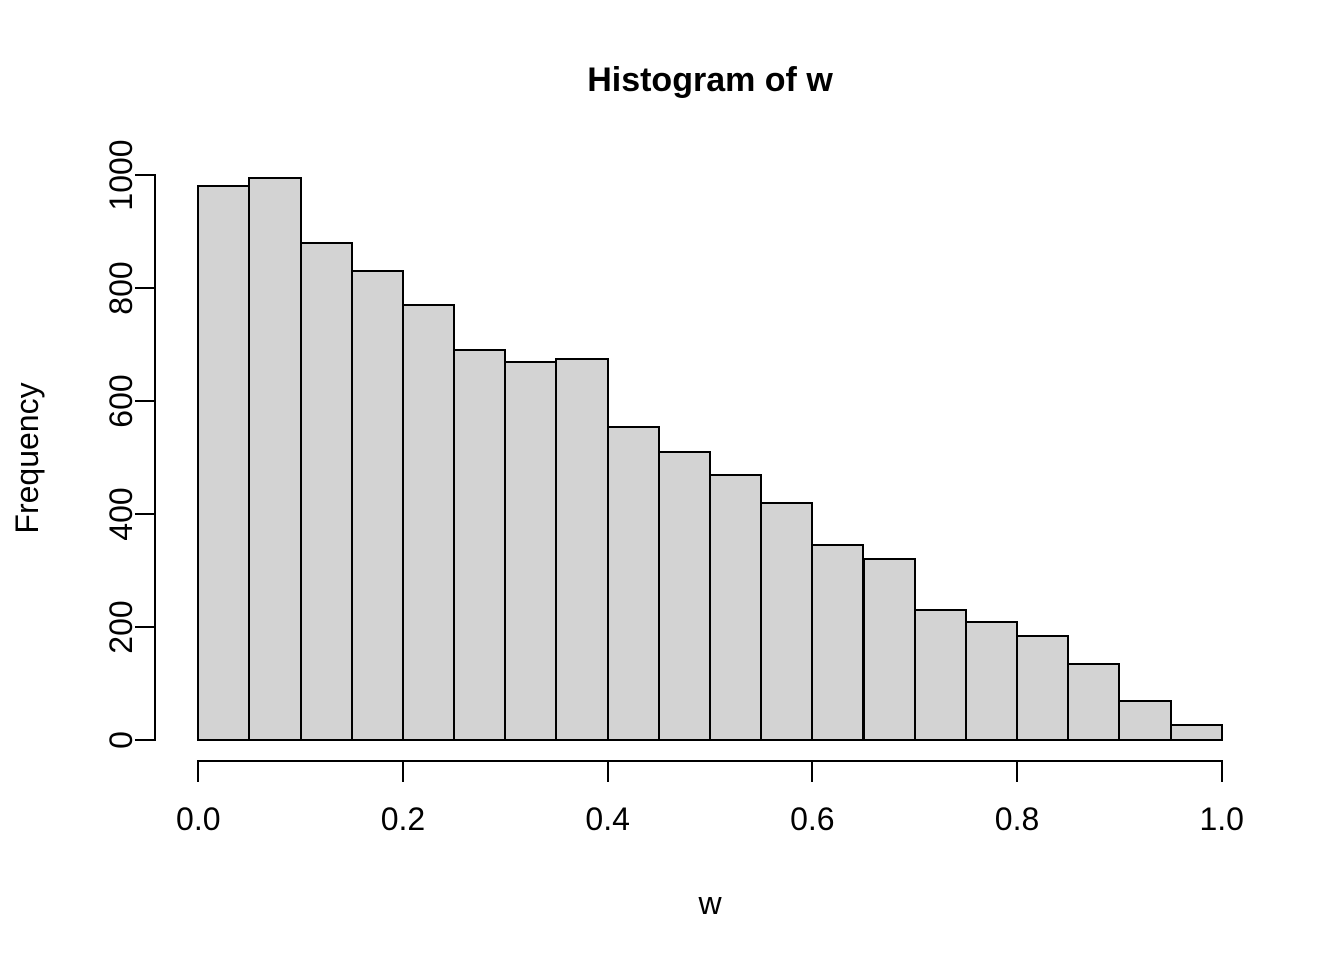  What do you see at coordinates (1017, 819) in the screenshot?
I see `x-axis-tick-label: 0.8` at bounding box center [1017, 819].